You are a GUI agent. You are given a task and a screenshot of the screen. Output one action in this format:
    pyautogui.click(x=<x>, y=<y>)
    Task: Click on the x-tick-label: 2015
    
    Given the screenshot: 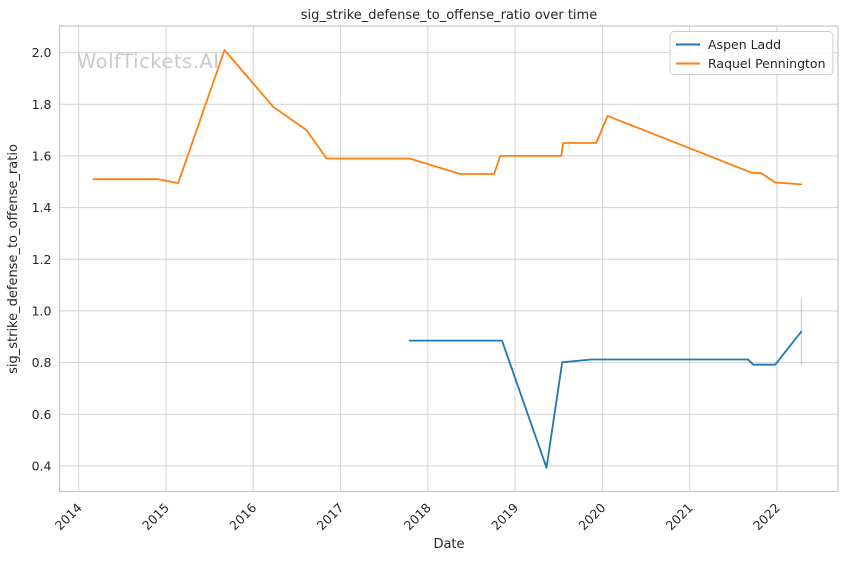 What is the action you would take?
    pyautogui.click(x=155, y=516)
    